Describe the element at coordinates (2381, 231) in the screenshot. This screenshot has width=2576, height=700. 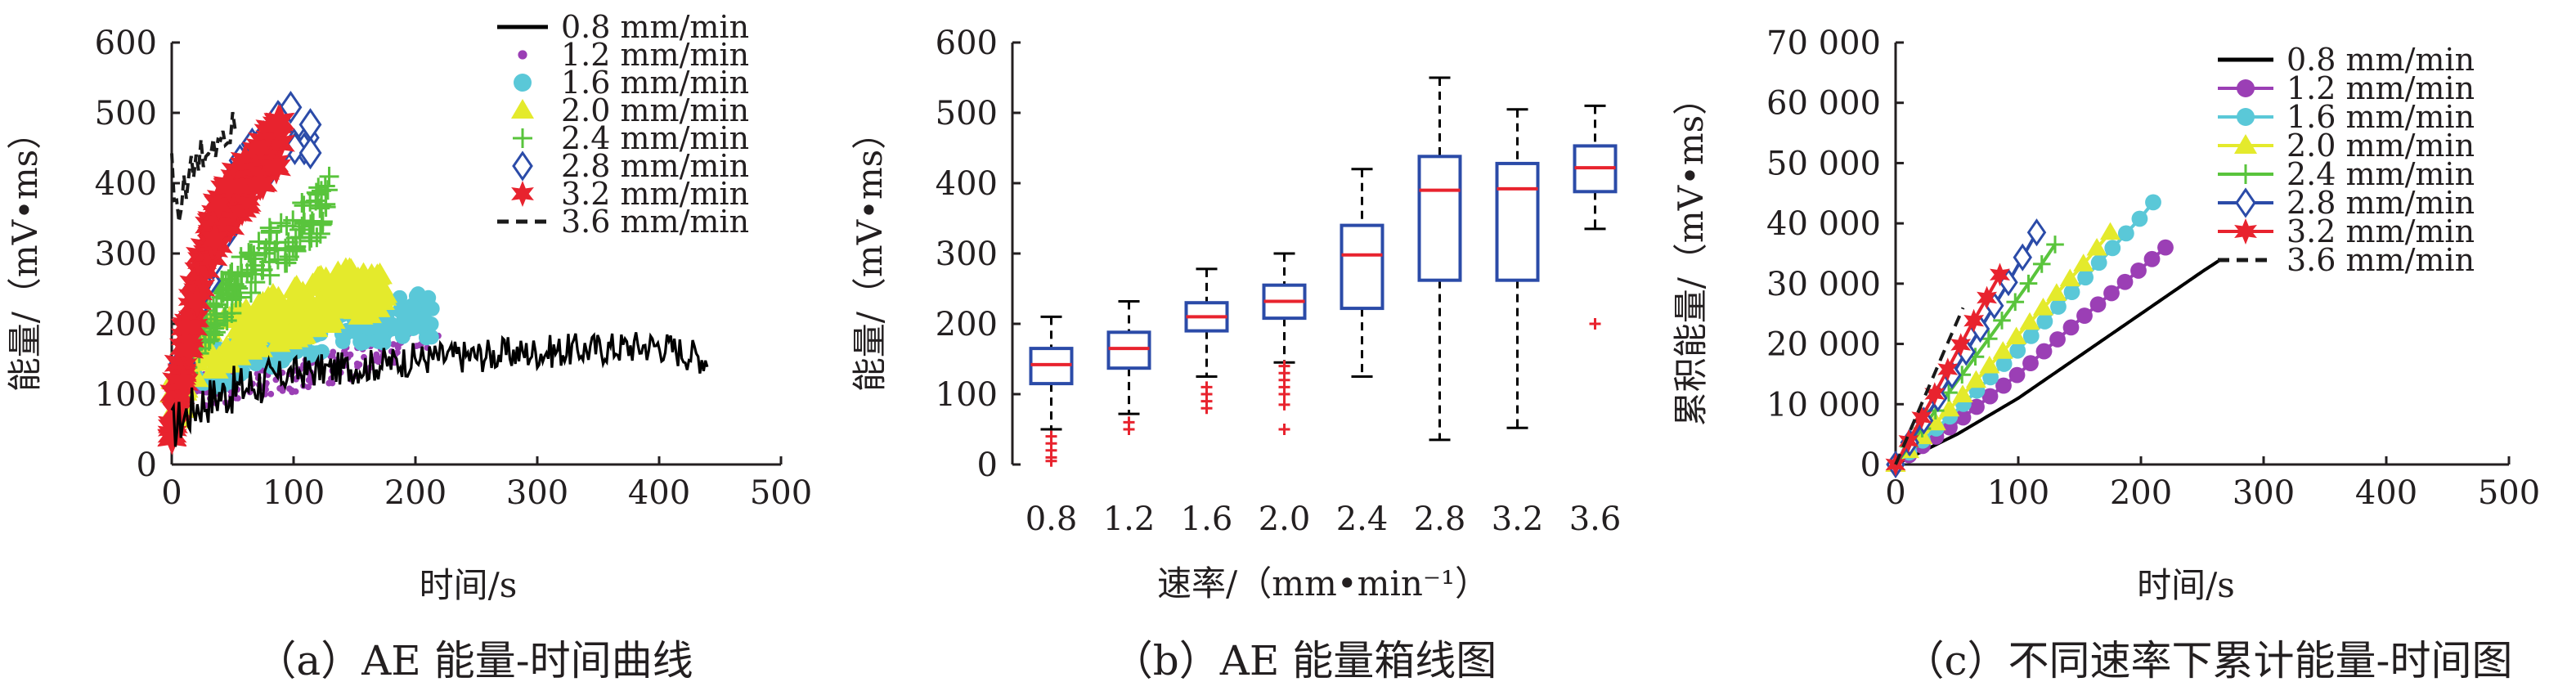
I see `legend-label: 3.2 mm/min` at that location.